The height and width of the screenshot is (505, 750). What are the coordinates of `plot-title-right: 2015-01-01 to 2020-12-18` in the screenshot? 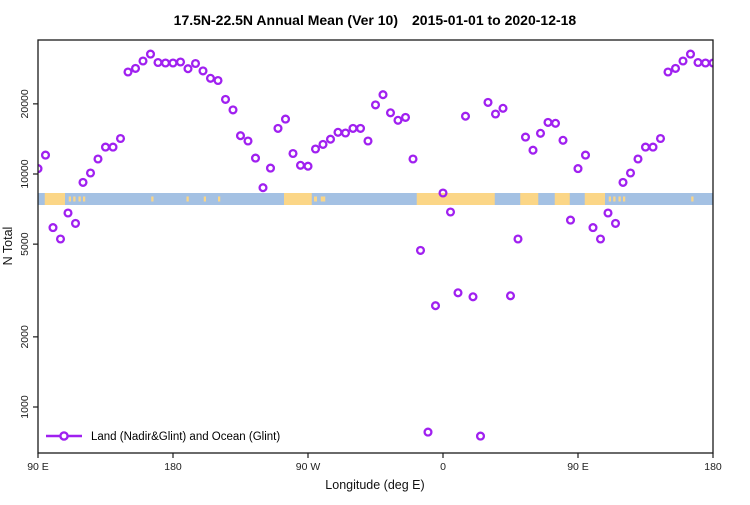 It's located at (494, 20).